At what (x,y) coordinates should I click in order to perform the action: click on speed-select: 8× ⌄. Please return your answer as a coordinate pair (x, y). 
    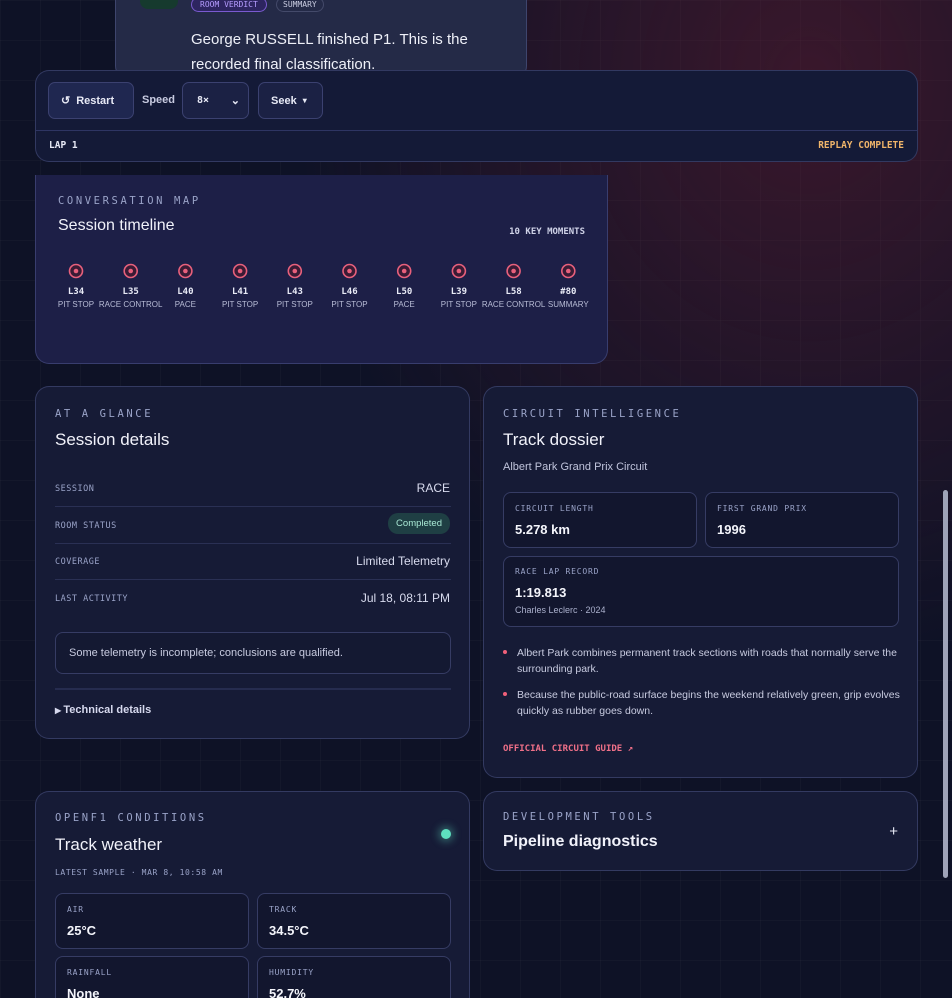
    Looking at the image, I should click on (215, 100).